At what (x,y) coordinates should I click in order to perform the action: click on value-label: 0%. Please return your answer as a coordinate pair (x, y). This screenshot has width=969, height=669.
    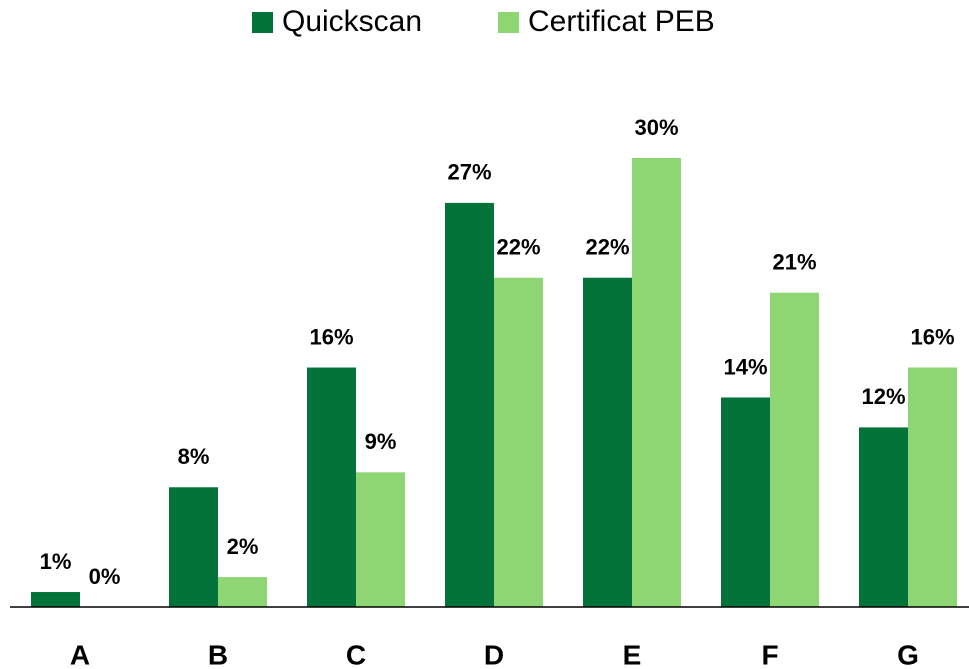
    Looking at the image, I should click on (105, 576).